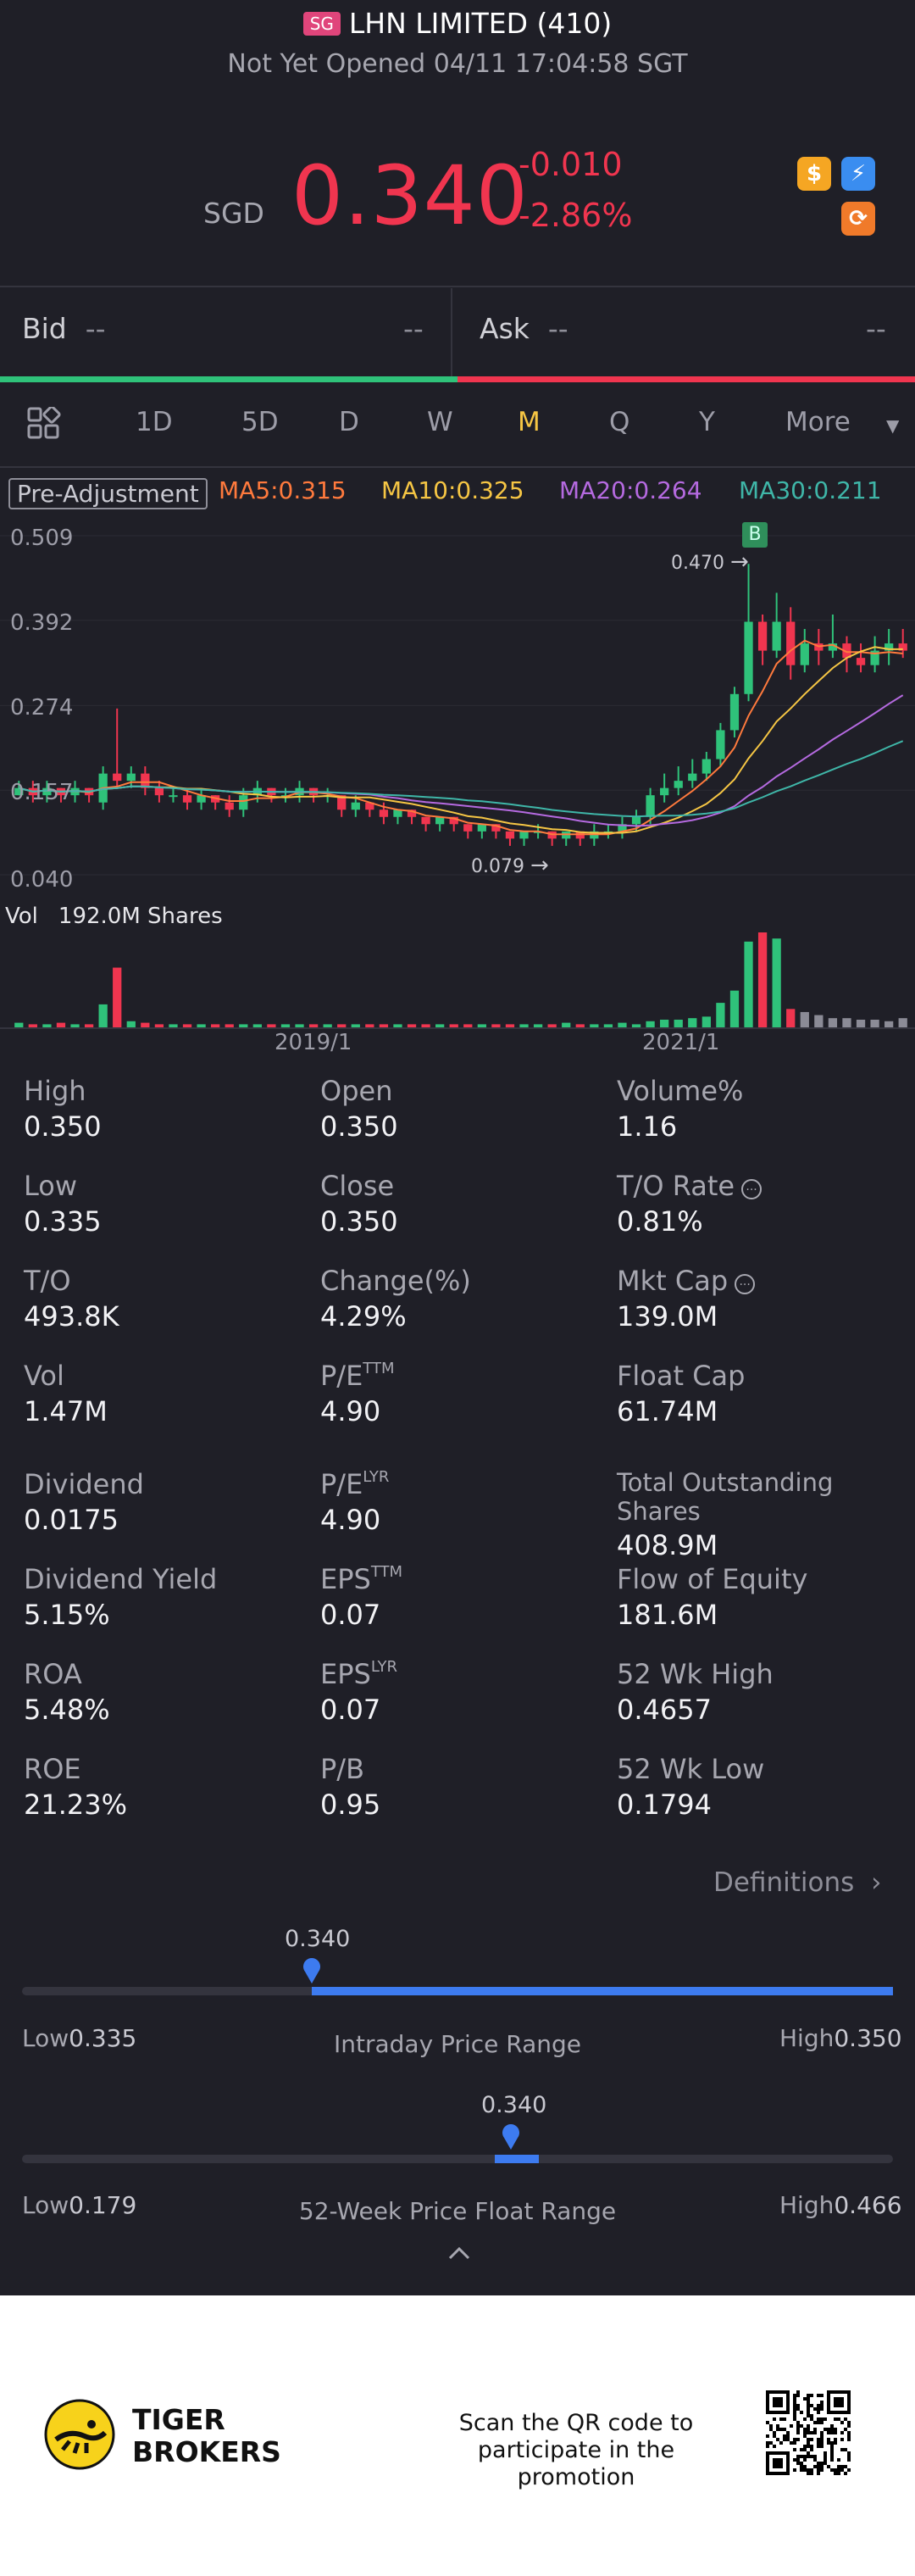 The image size is (915, 2576). What do you see at coordinates (350, 1615) in the screenshot?
I see `stat-value: 0.07` at bounding box center [350, 1615].